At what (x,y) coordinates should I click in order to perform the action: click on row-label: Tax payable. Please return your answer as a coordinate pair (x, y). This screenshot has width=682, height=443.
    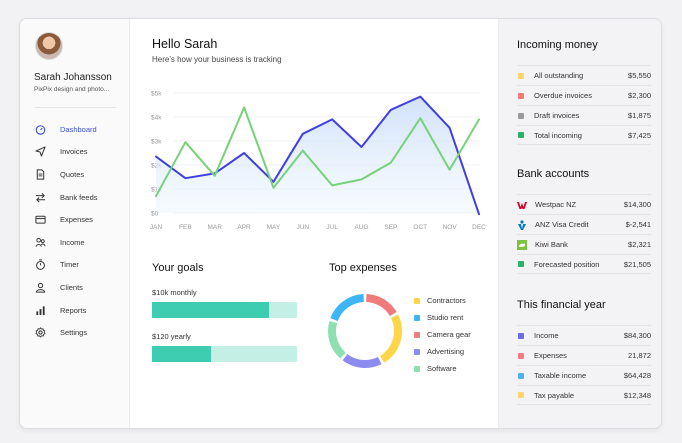
    Looking at the image, I should click on (554, 395).